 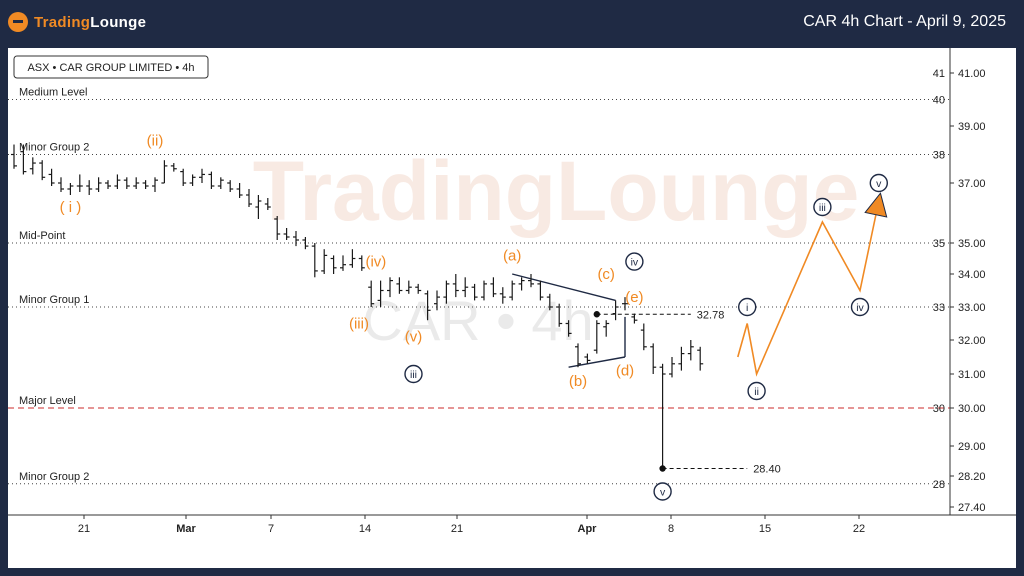 I want to click on symbol-box: ASX • CAR GROUP LIMITED • 4h, so click(x=111, y=67).